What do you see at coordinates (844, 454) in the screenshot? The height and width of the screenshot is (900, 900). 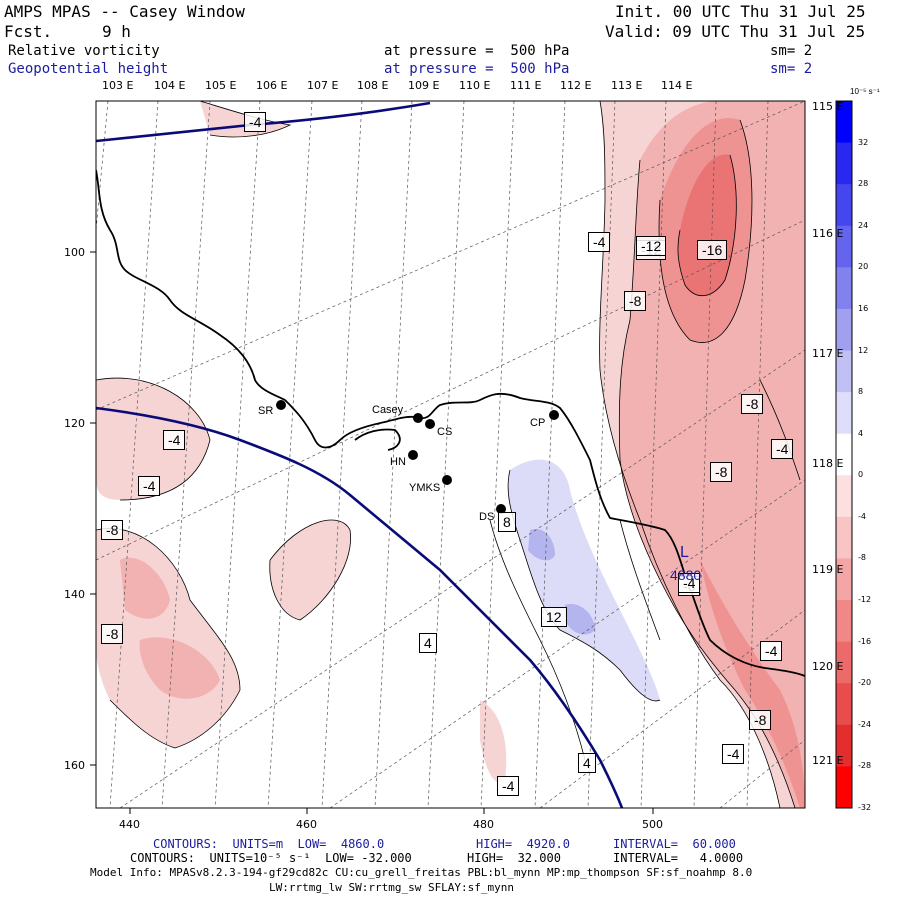 I see `vorticity-colorbar` at bounding box center [844, 454].